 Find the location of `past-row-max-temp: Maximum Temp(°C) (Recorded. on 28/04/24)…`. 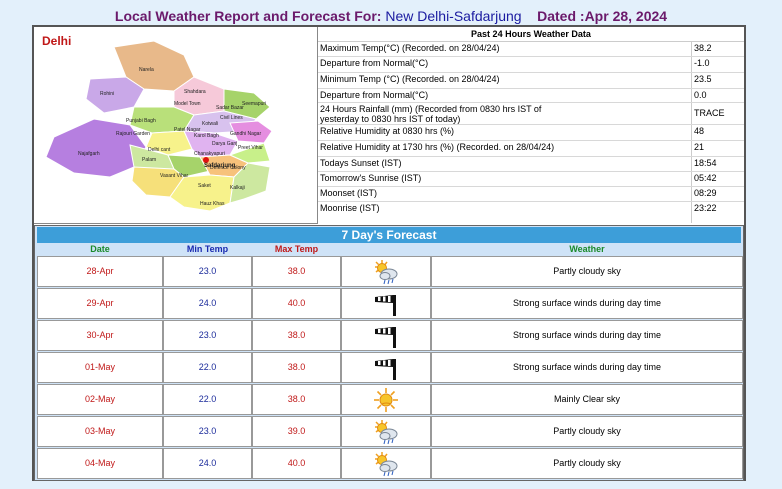

past-row-max-temp: Maximum Temp(°C) (Recorded. on 28/04/24)… is located at coordinates (531, 49).